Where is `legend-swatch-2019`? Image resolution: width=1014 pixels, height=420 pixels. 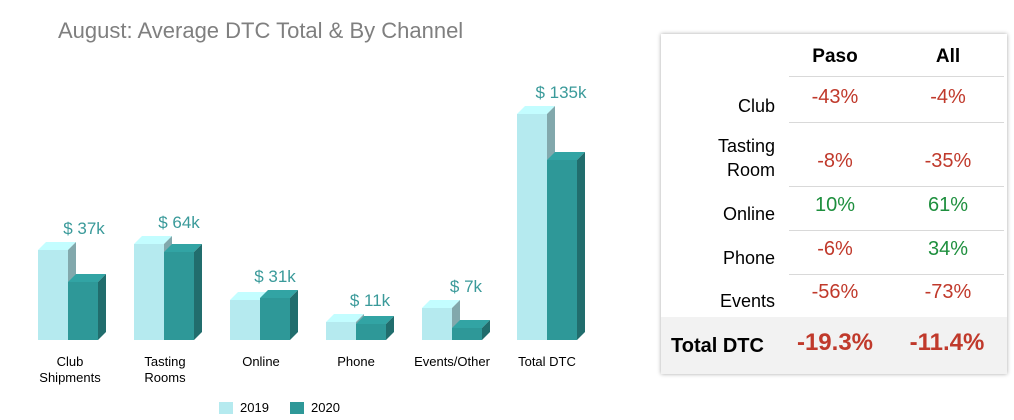
legend-swatch-2019 is located at coordinates (226, 408).